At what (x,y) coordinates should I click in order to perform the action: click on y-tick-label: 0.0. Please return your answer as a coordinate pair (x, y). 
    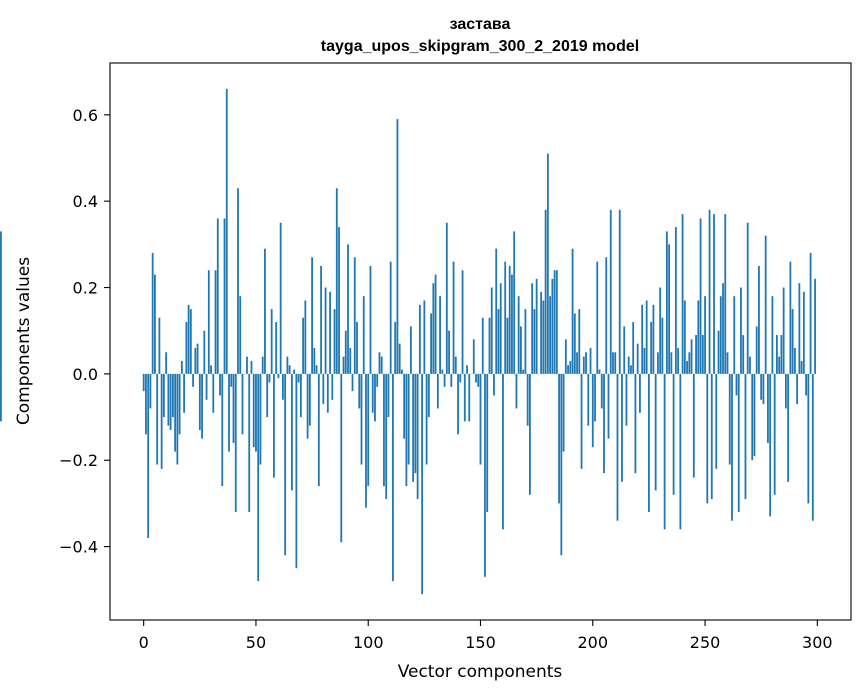
    Looking at the image, I should click on (85, 374).